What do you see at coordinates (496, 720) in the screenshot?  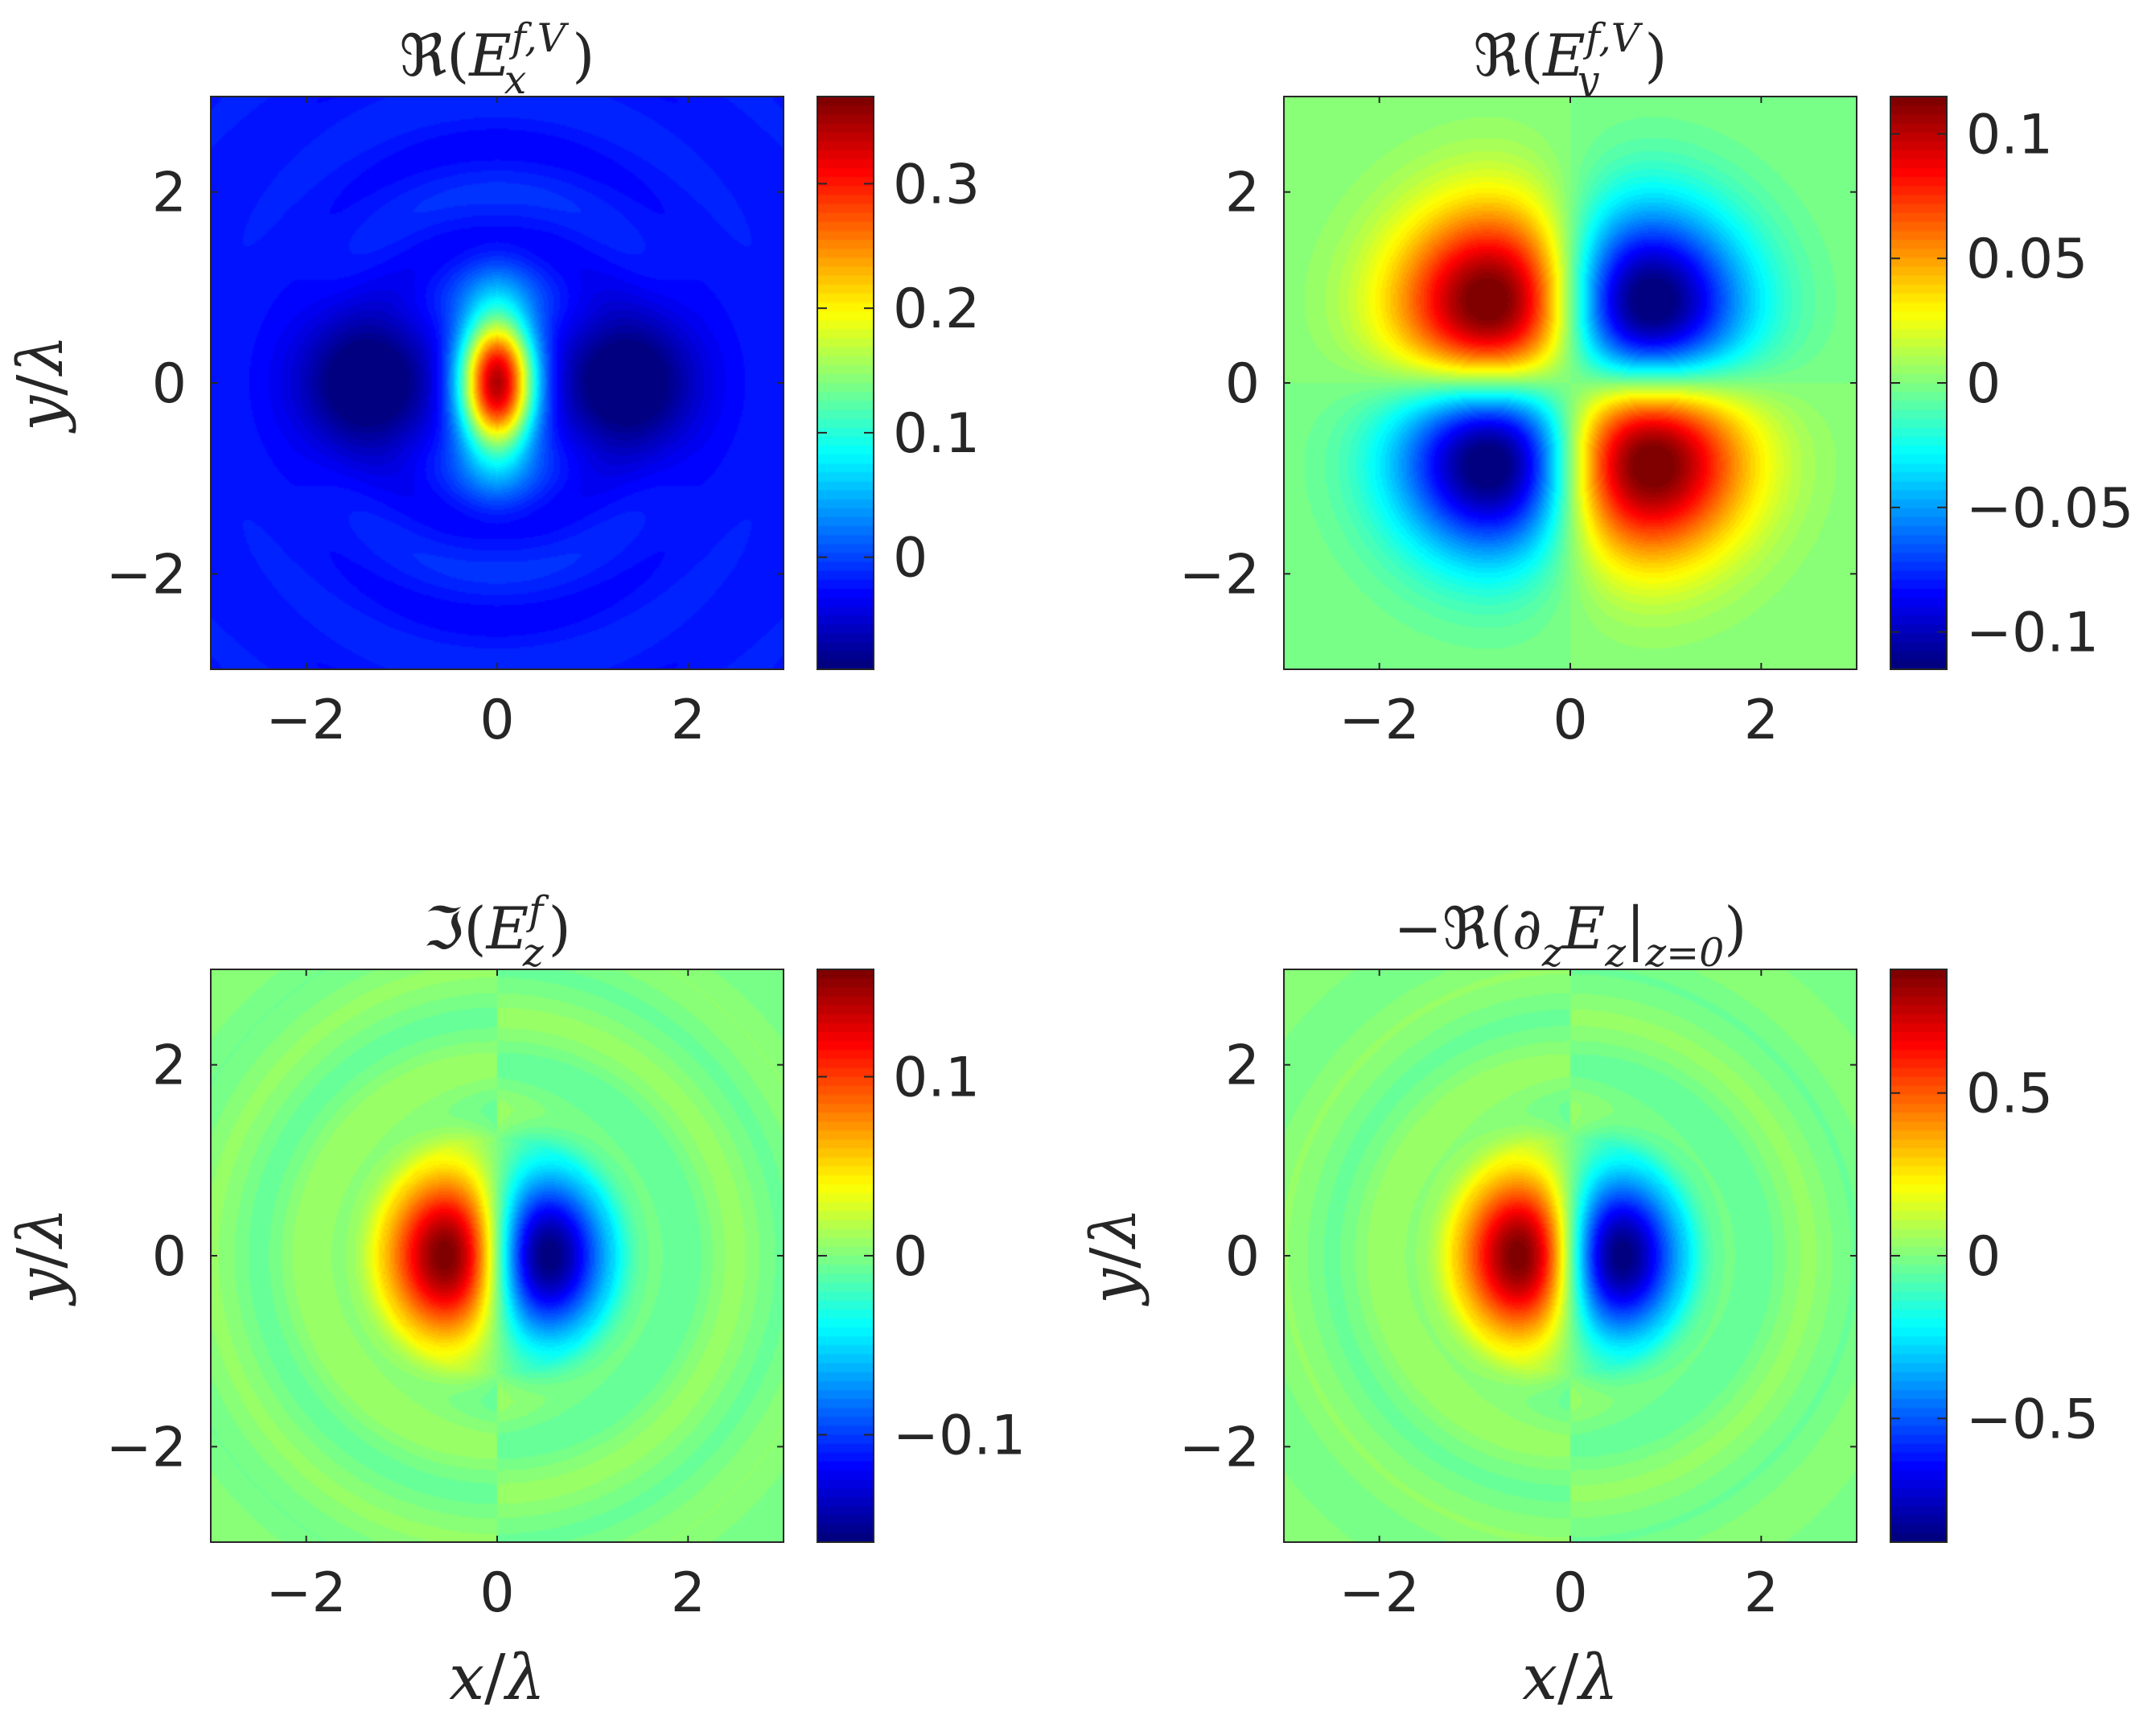 I see `panel-1-x-tick-label: 0` at bounding box center [496, 720].